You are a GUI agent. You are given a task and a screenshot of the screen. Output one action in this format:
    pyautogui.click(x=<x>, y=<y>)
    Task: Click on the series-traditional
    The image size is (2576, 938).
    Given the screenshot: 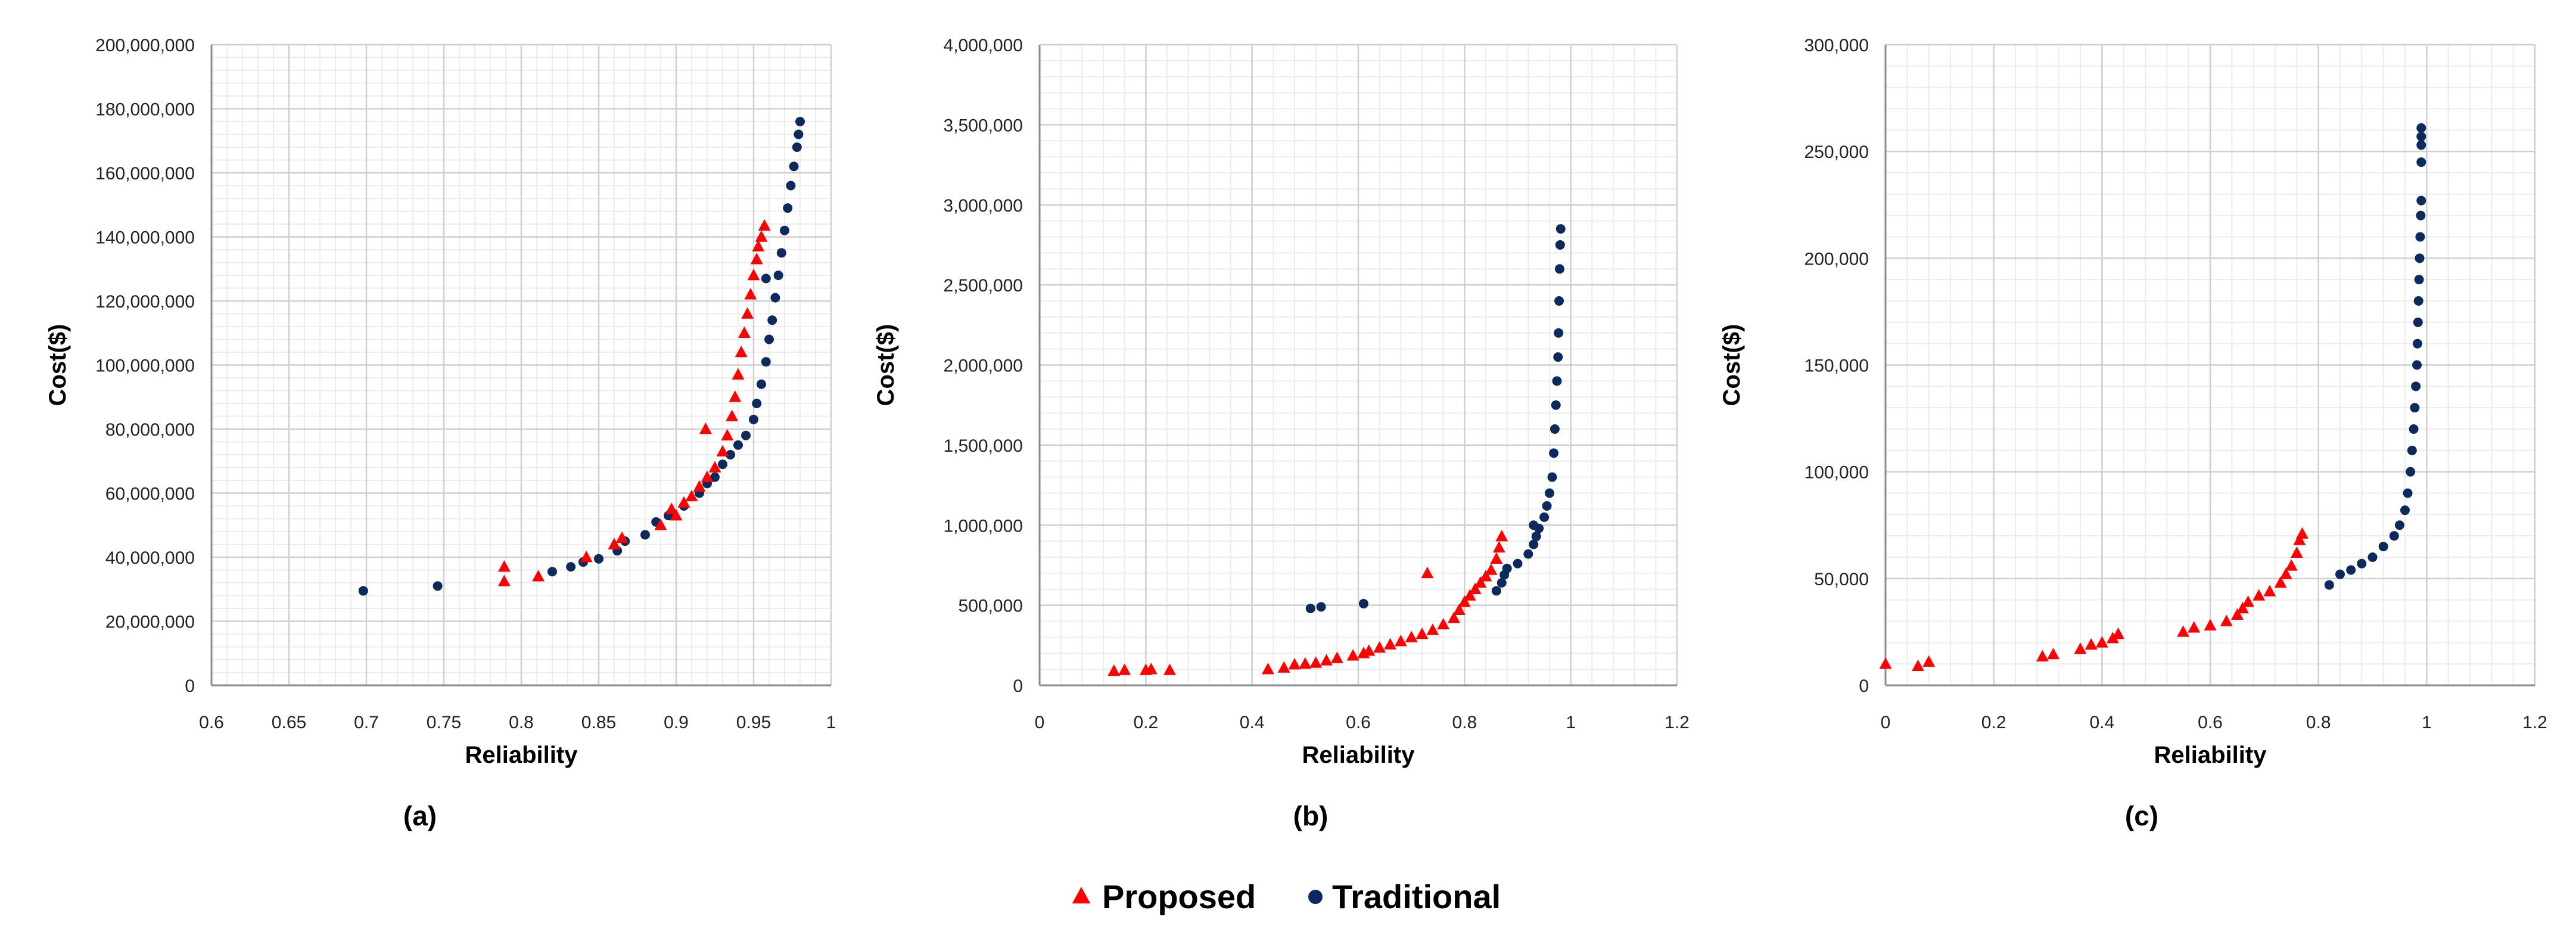 What is the action you would take?
    pyautogui.click(x=2375, y=356)
    